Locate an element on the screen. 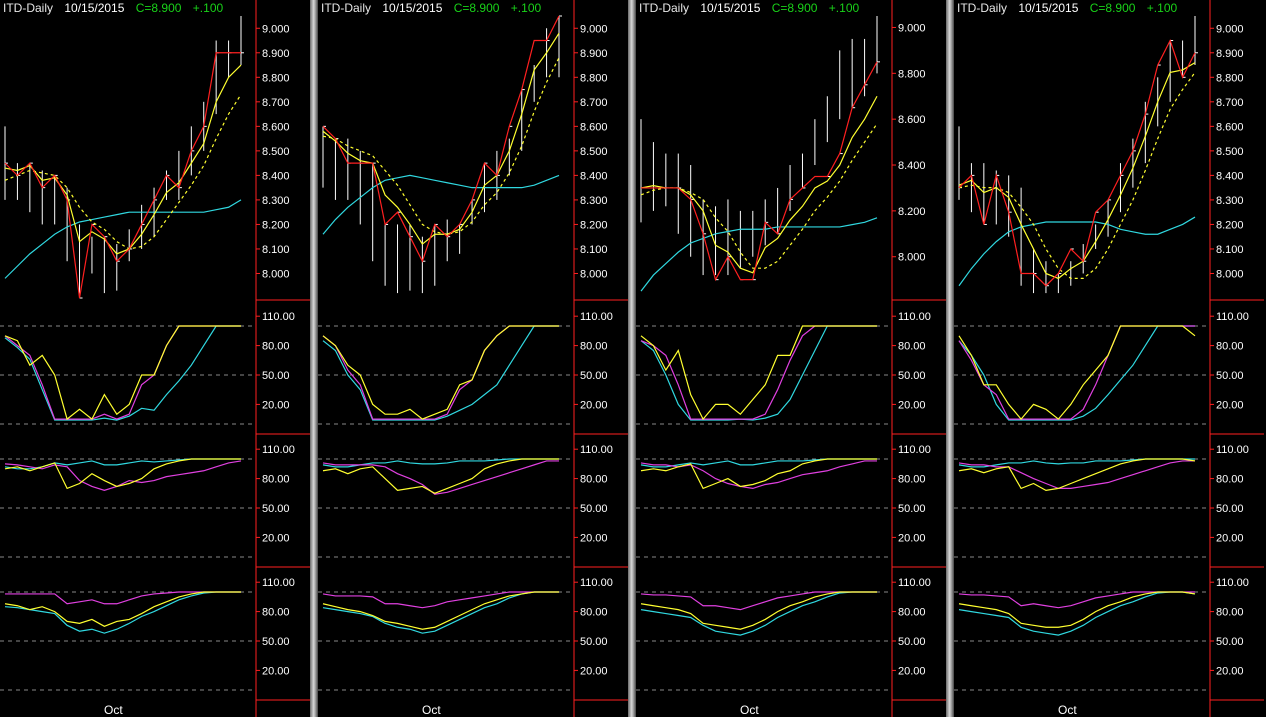 The image size is (1266, 717). price-tick-label: 8.700 is located at coordinates (276, 103).